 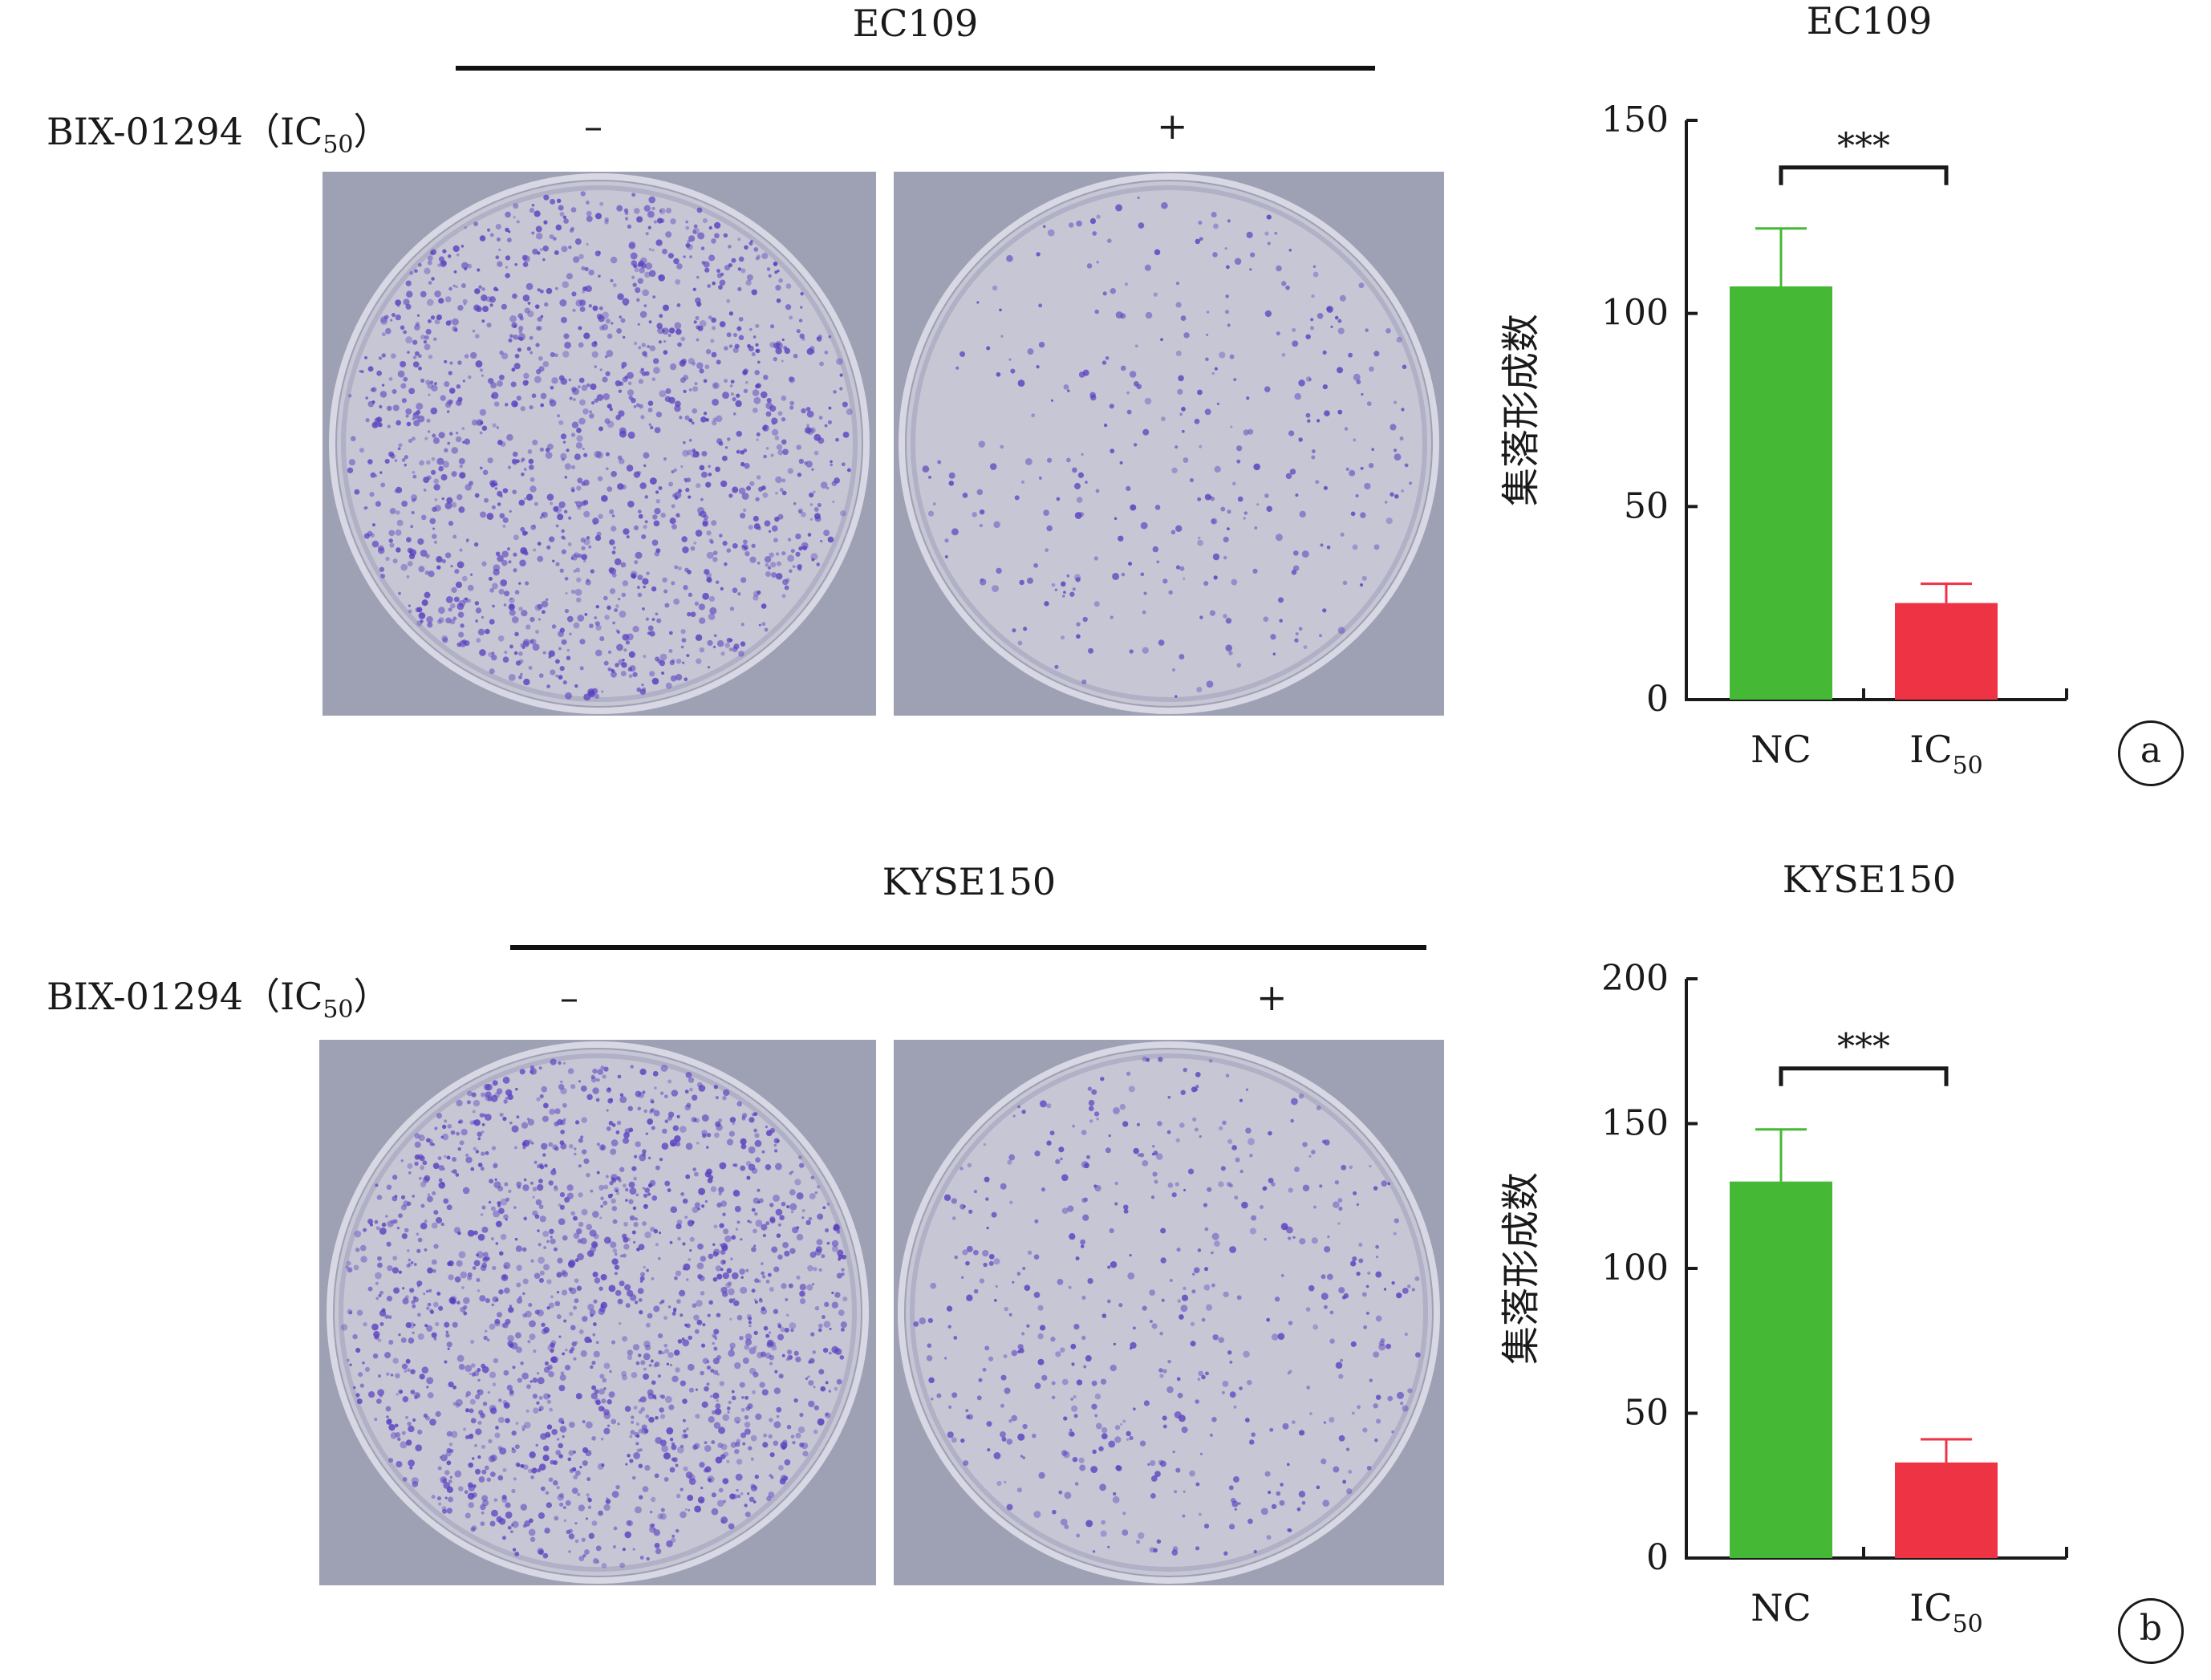 What do you see at coordinates (1870, 21) in the screenshot?
I see `chart-title: EC109` at bounding box center [1870, 21].